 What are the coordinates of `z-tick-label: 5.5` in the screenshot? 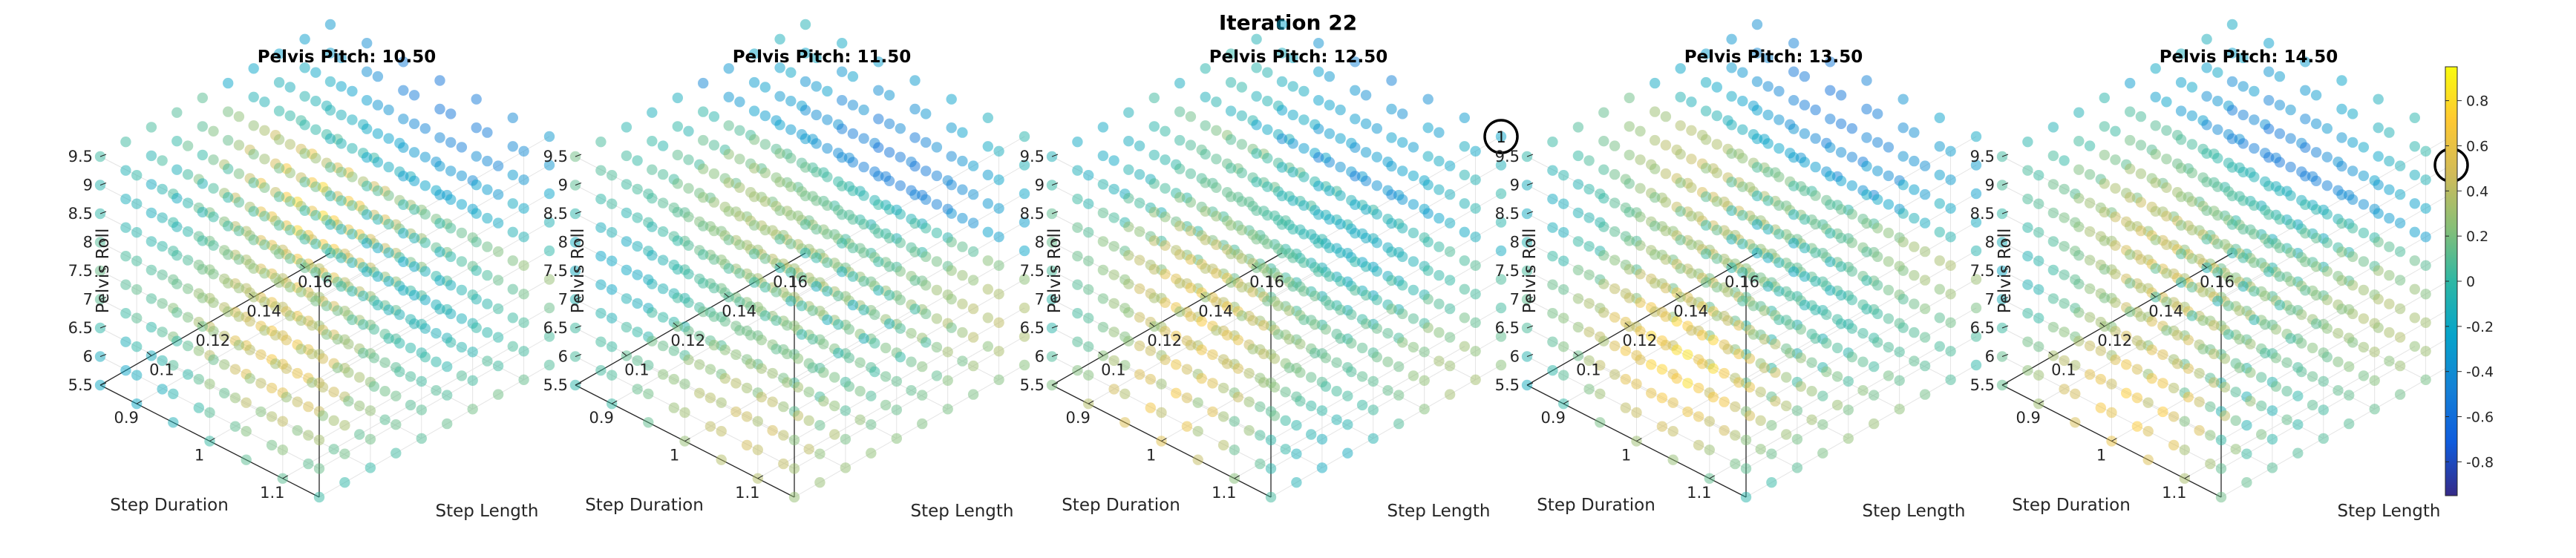 It's located at (80, 385).